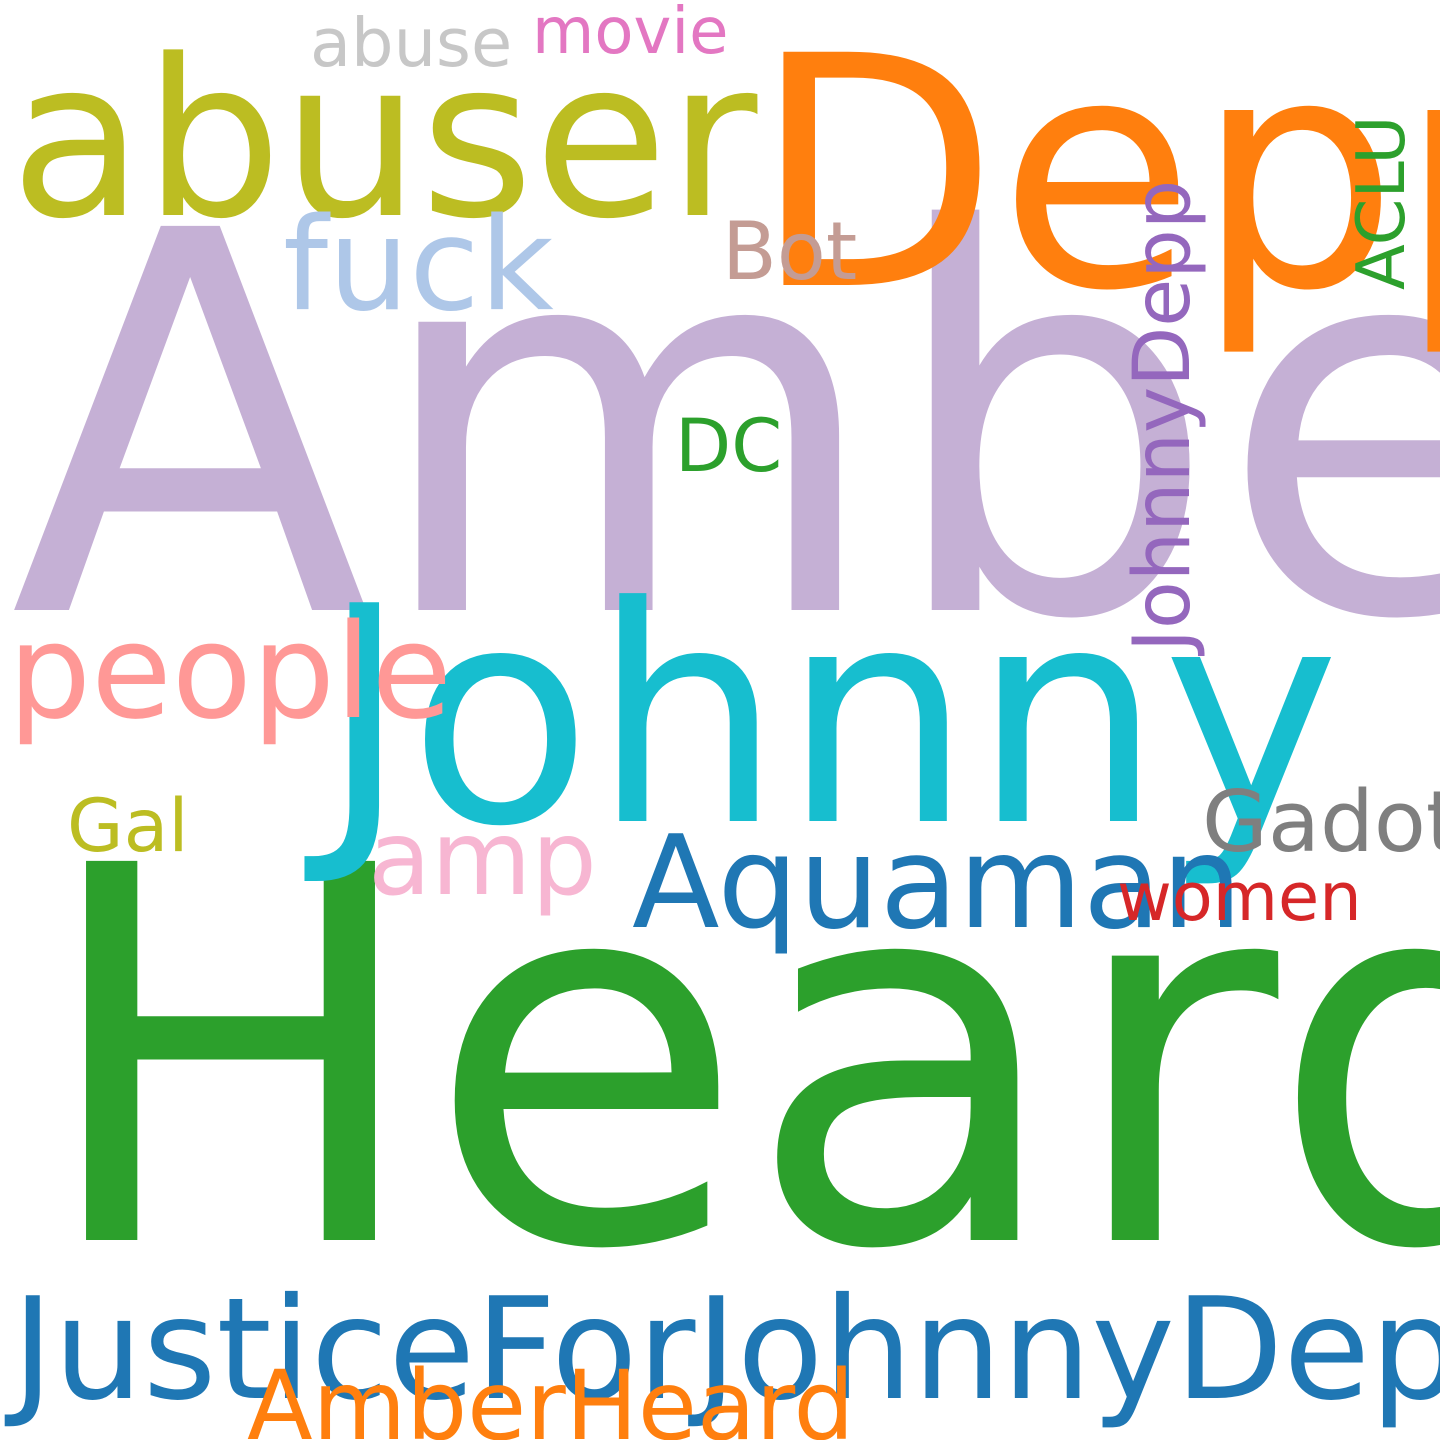 The width and height of the screenshot is (1440, 1440). What do you see at coordinates (729, 446) in the screenshot?
I see `word-dc: DC` at bounding box center [729, 446].